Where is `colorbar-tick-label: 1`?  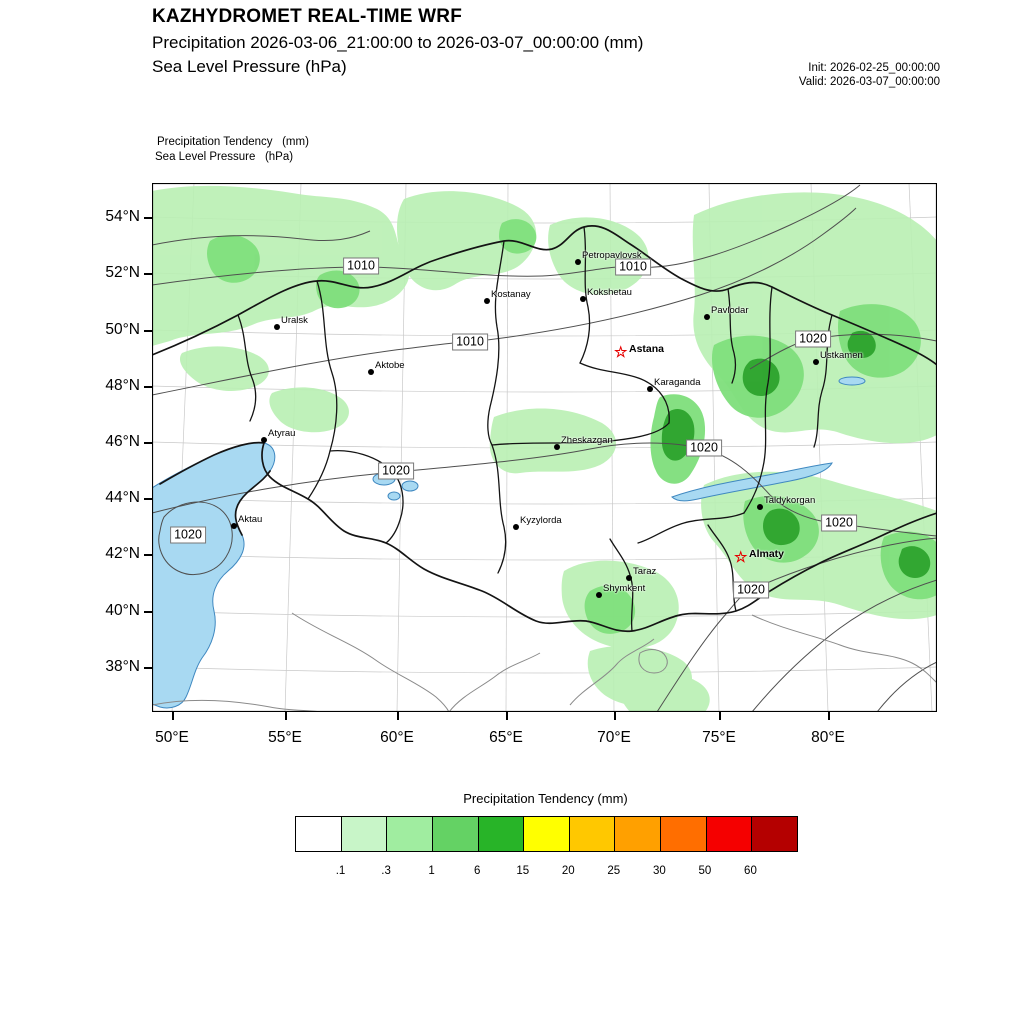
colorbar-tick-label: 1 is located at coordinates (431, 871).